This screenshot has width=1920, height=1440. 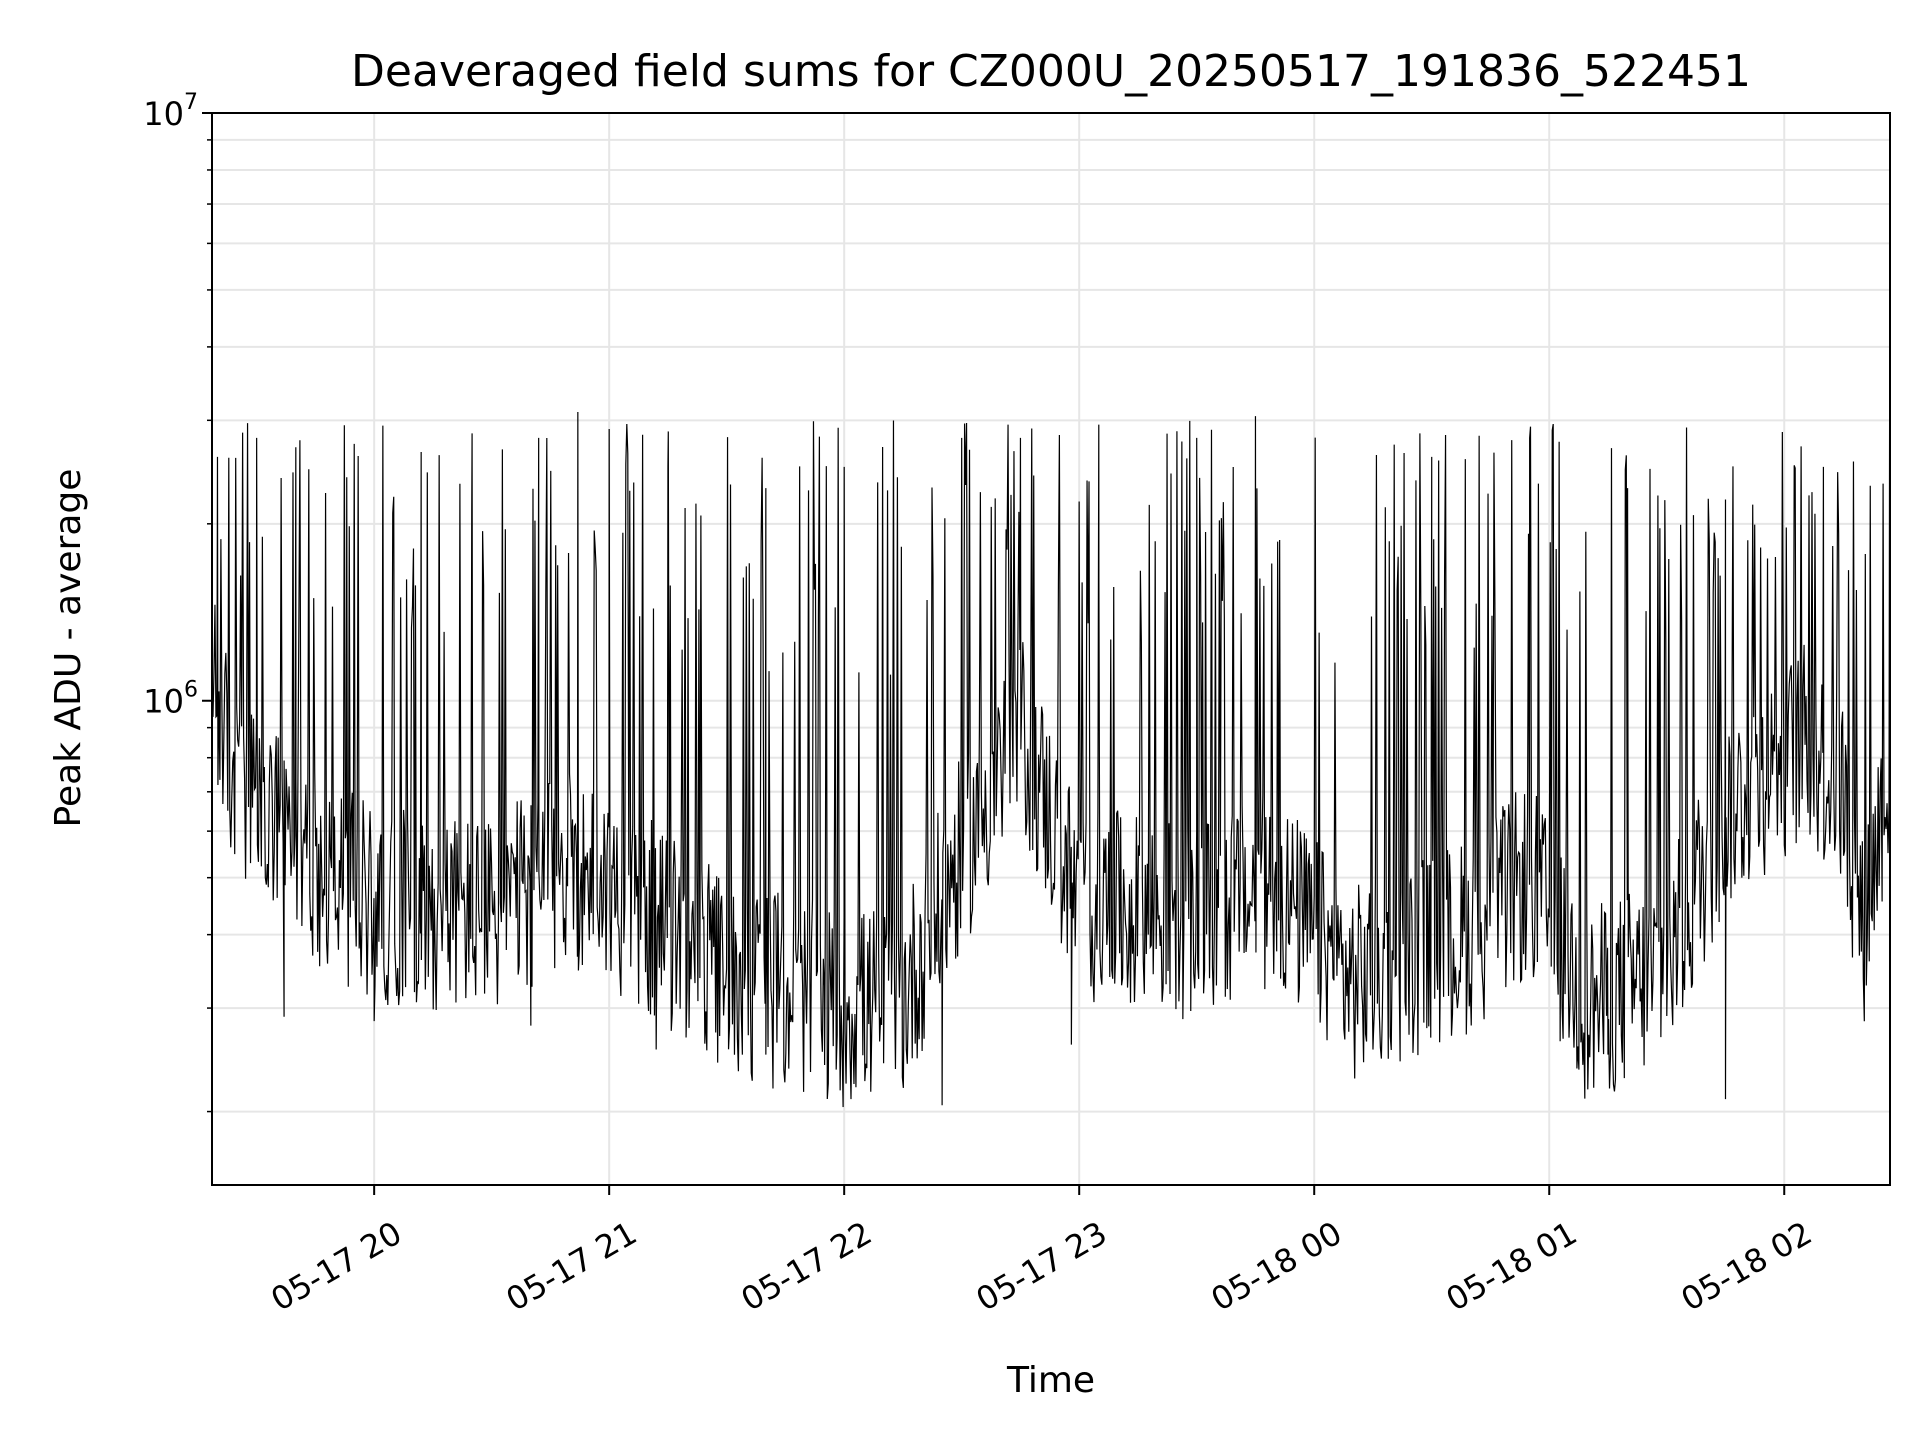 What do you see at coordinates (1050, 1380) in the screenshot?
I see `x-axis-label: Time` at bounding box center [1050, 1380].